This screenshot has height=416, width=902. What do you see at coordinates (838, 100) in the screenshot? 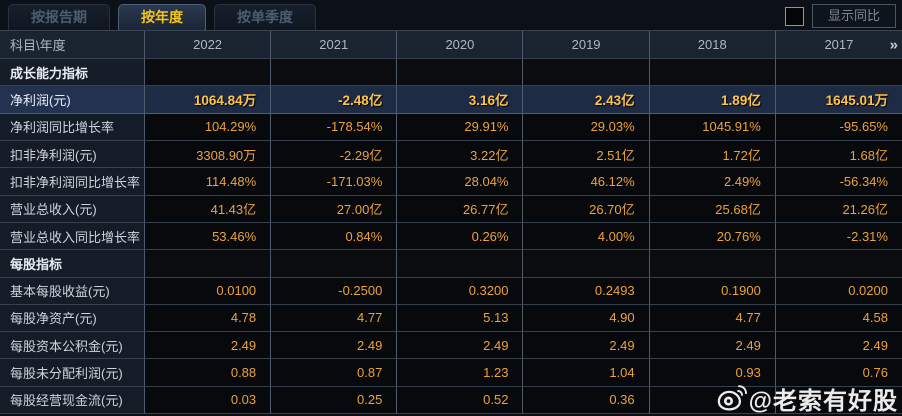
I see `value-cell: 1645.01万` at bounding box center [838, 100].